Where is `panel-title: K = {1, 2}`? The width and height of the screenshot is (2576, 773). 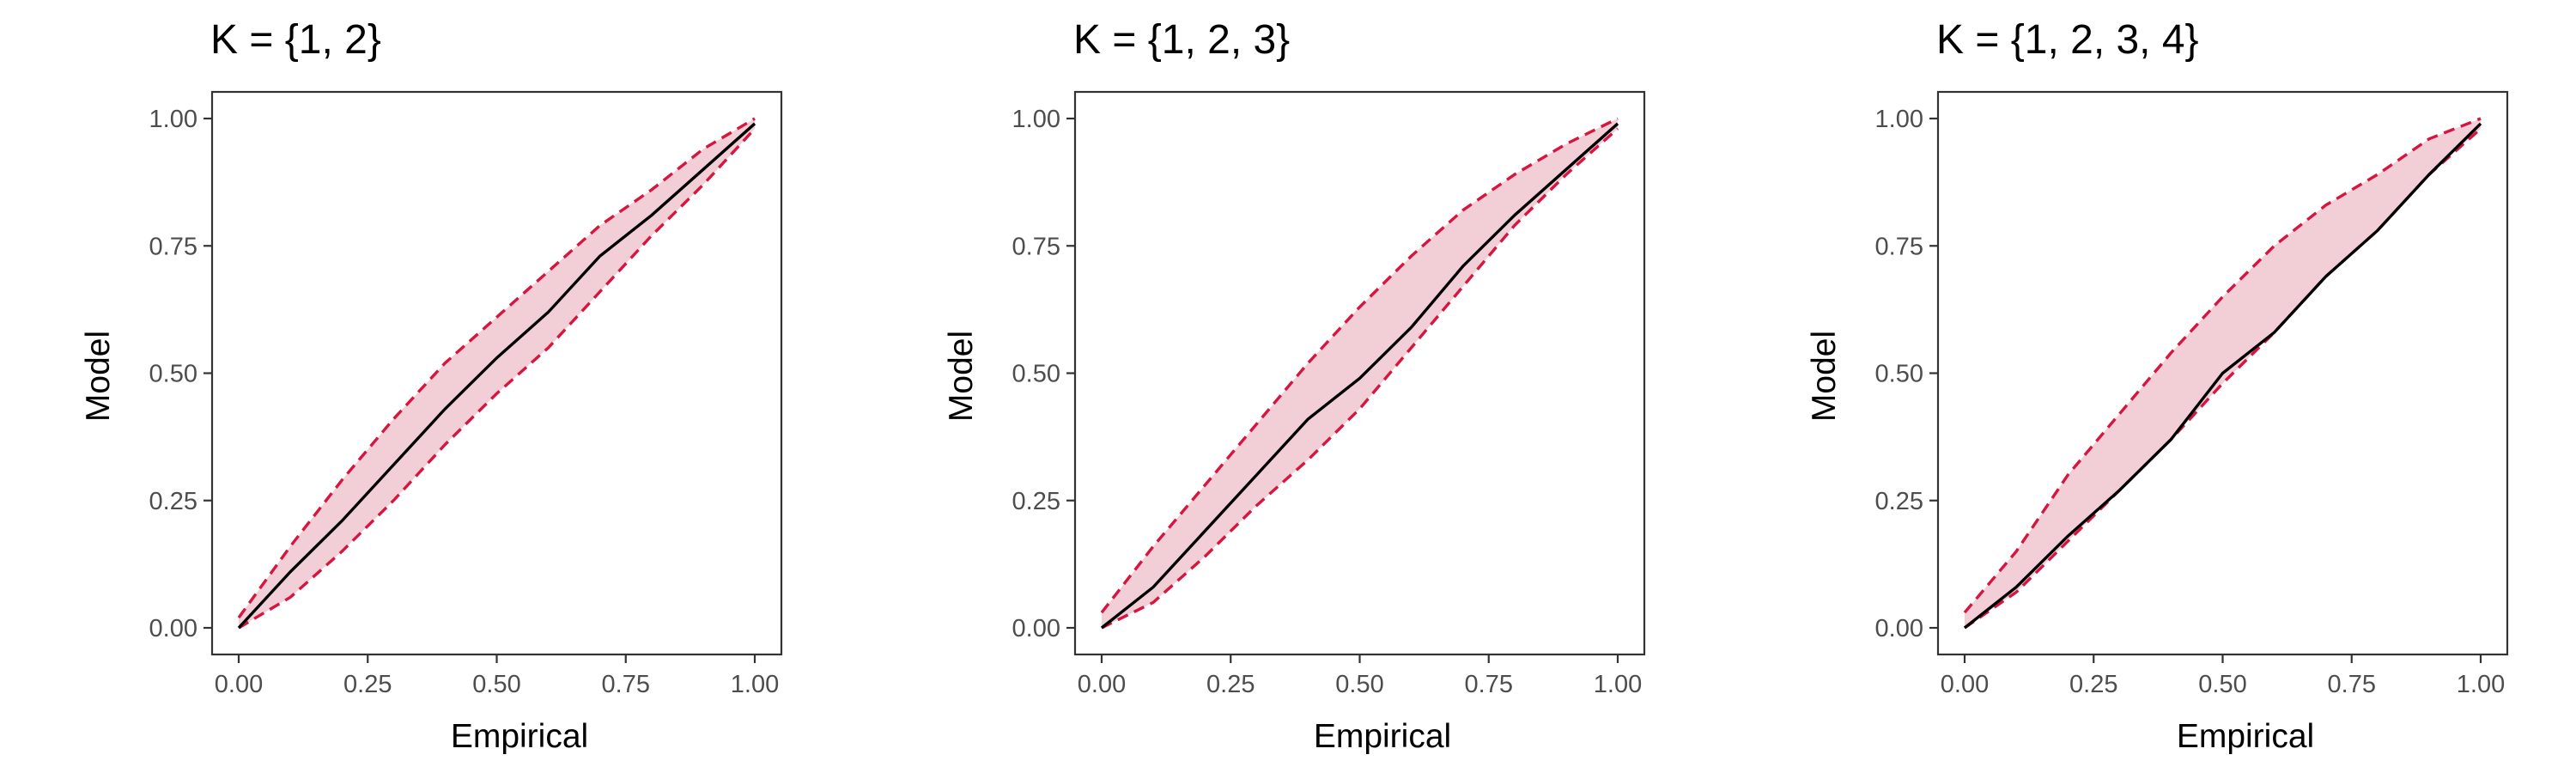 panel-title: K = {1, 2} is located at coordinates (295, 40).